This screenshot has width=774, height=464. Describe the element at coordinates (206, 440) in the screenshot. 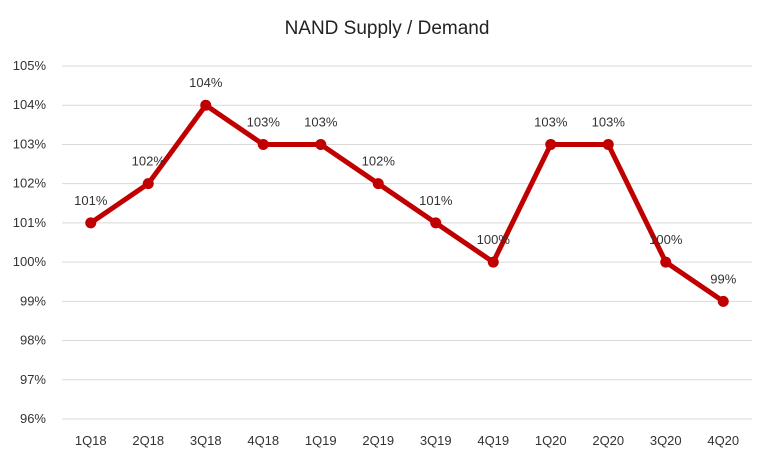

I see `x-tick-label: 3Q18` at that location.